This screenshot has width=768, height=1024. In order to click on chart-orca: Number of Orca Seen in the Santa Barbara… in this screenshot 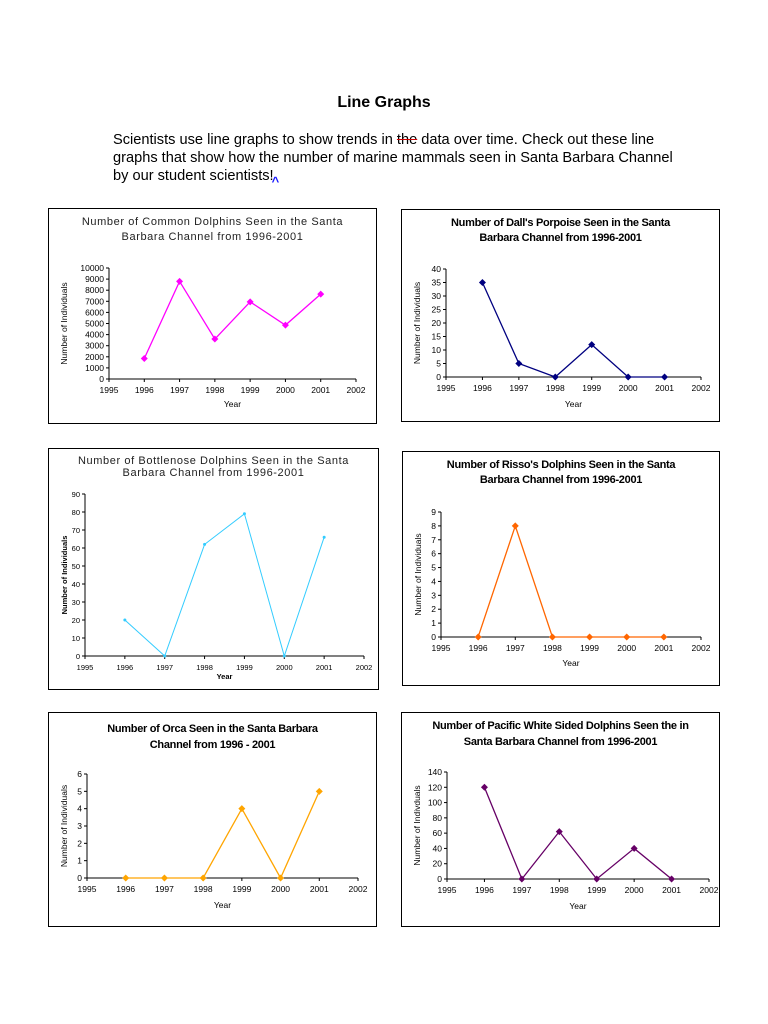, I will do `click(212, 819)`.